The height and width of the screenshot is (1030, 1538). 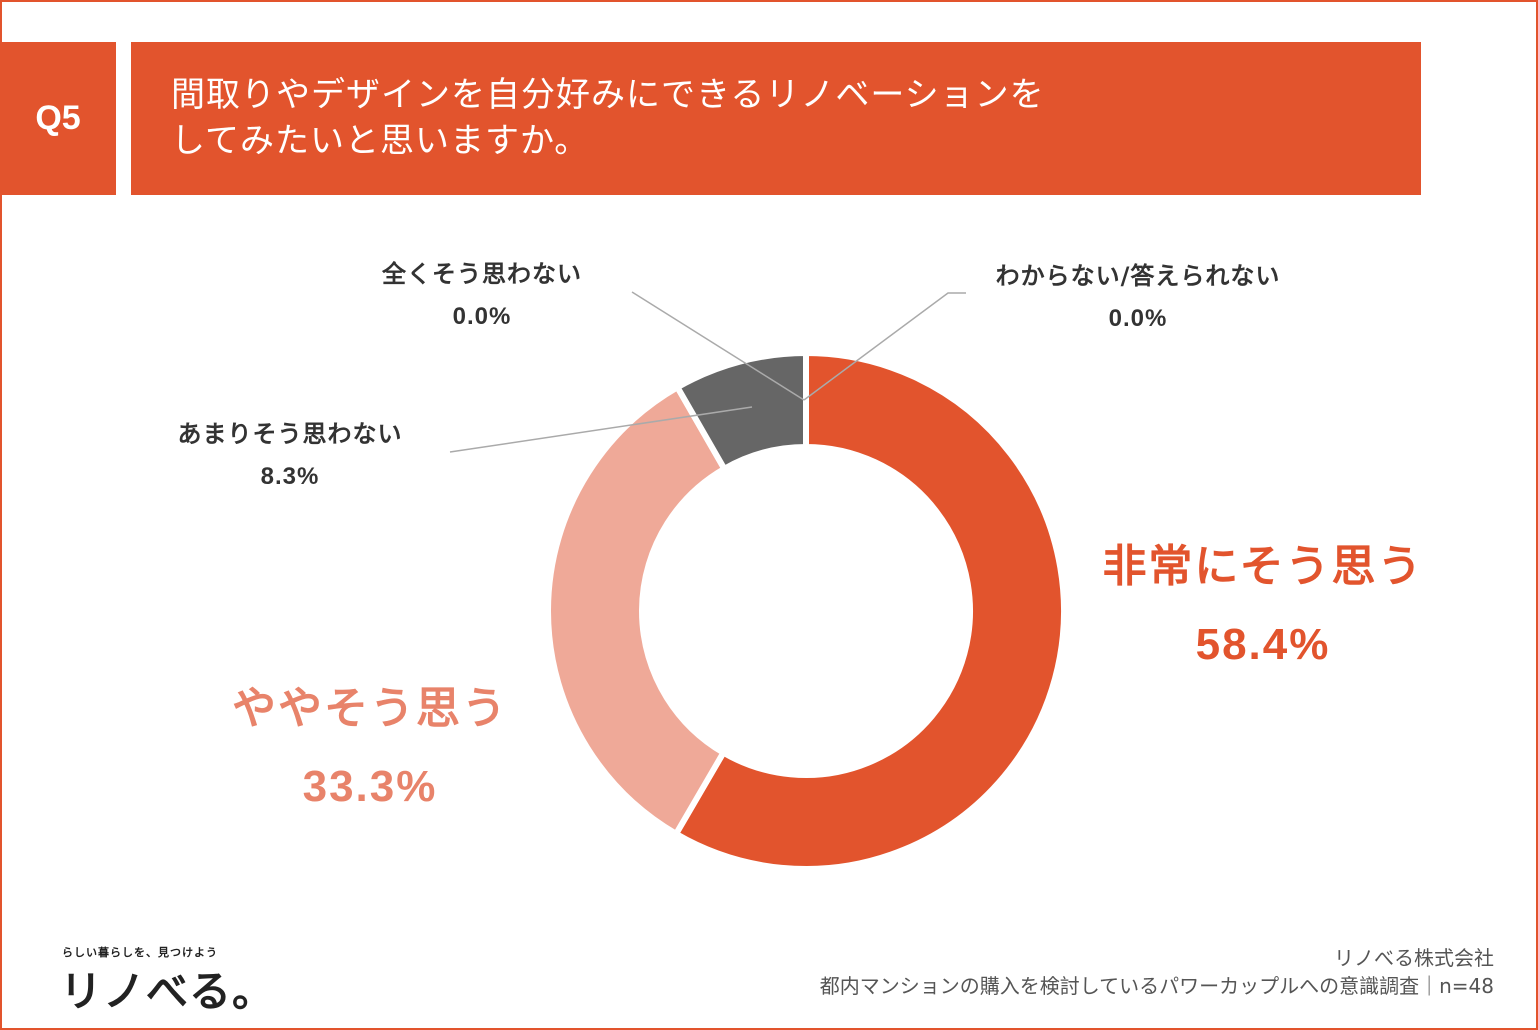 What do you see at coordinates (380, 141) in the screenshot?
I see `question-title-line2: してみたいと思いますか。` at bounding box center [380, 141].